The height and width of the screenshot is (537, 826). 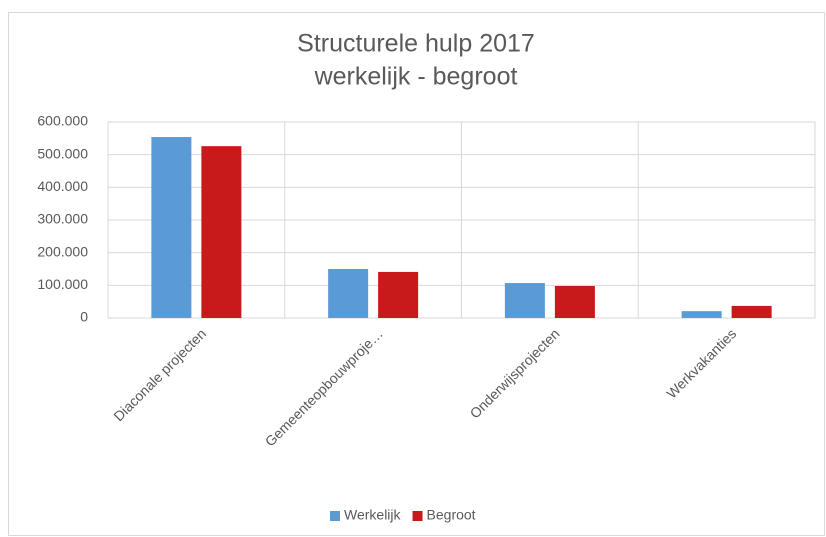 I want to click on y-tick-label: 500.000, so click(x=62, y=153).